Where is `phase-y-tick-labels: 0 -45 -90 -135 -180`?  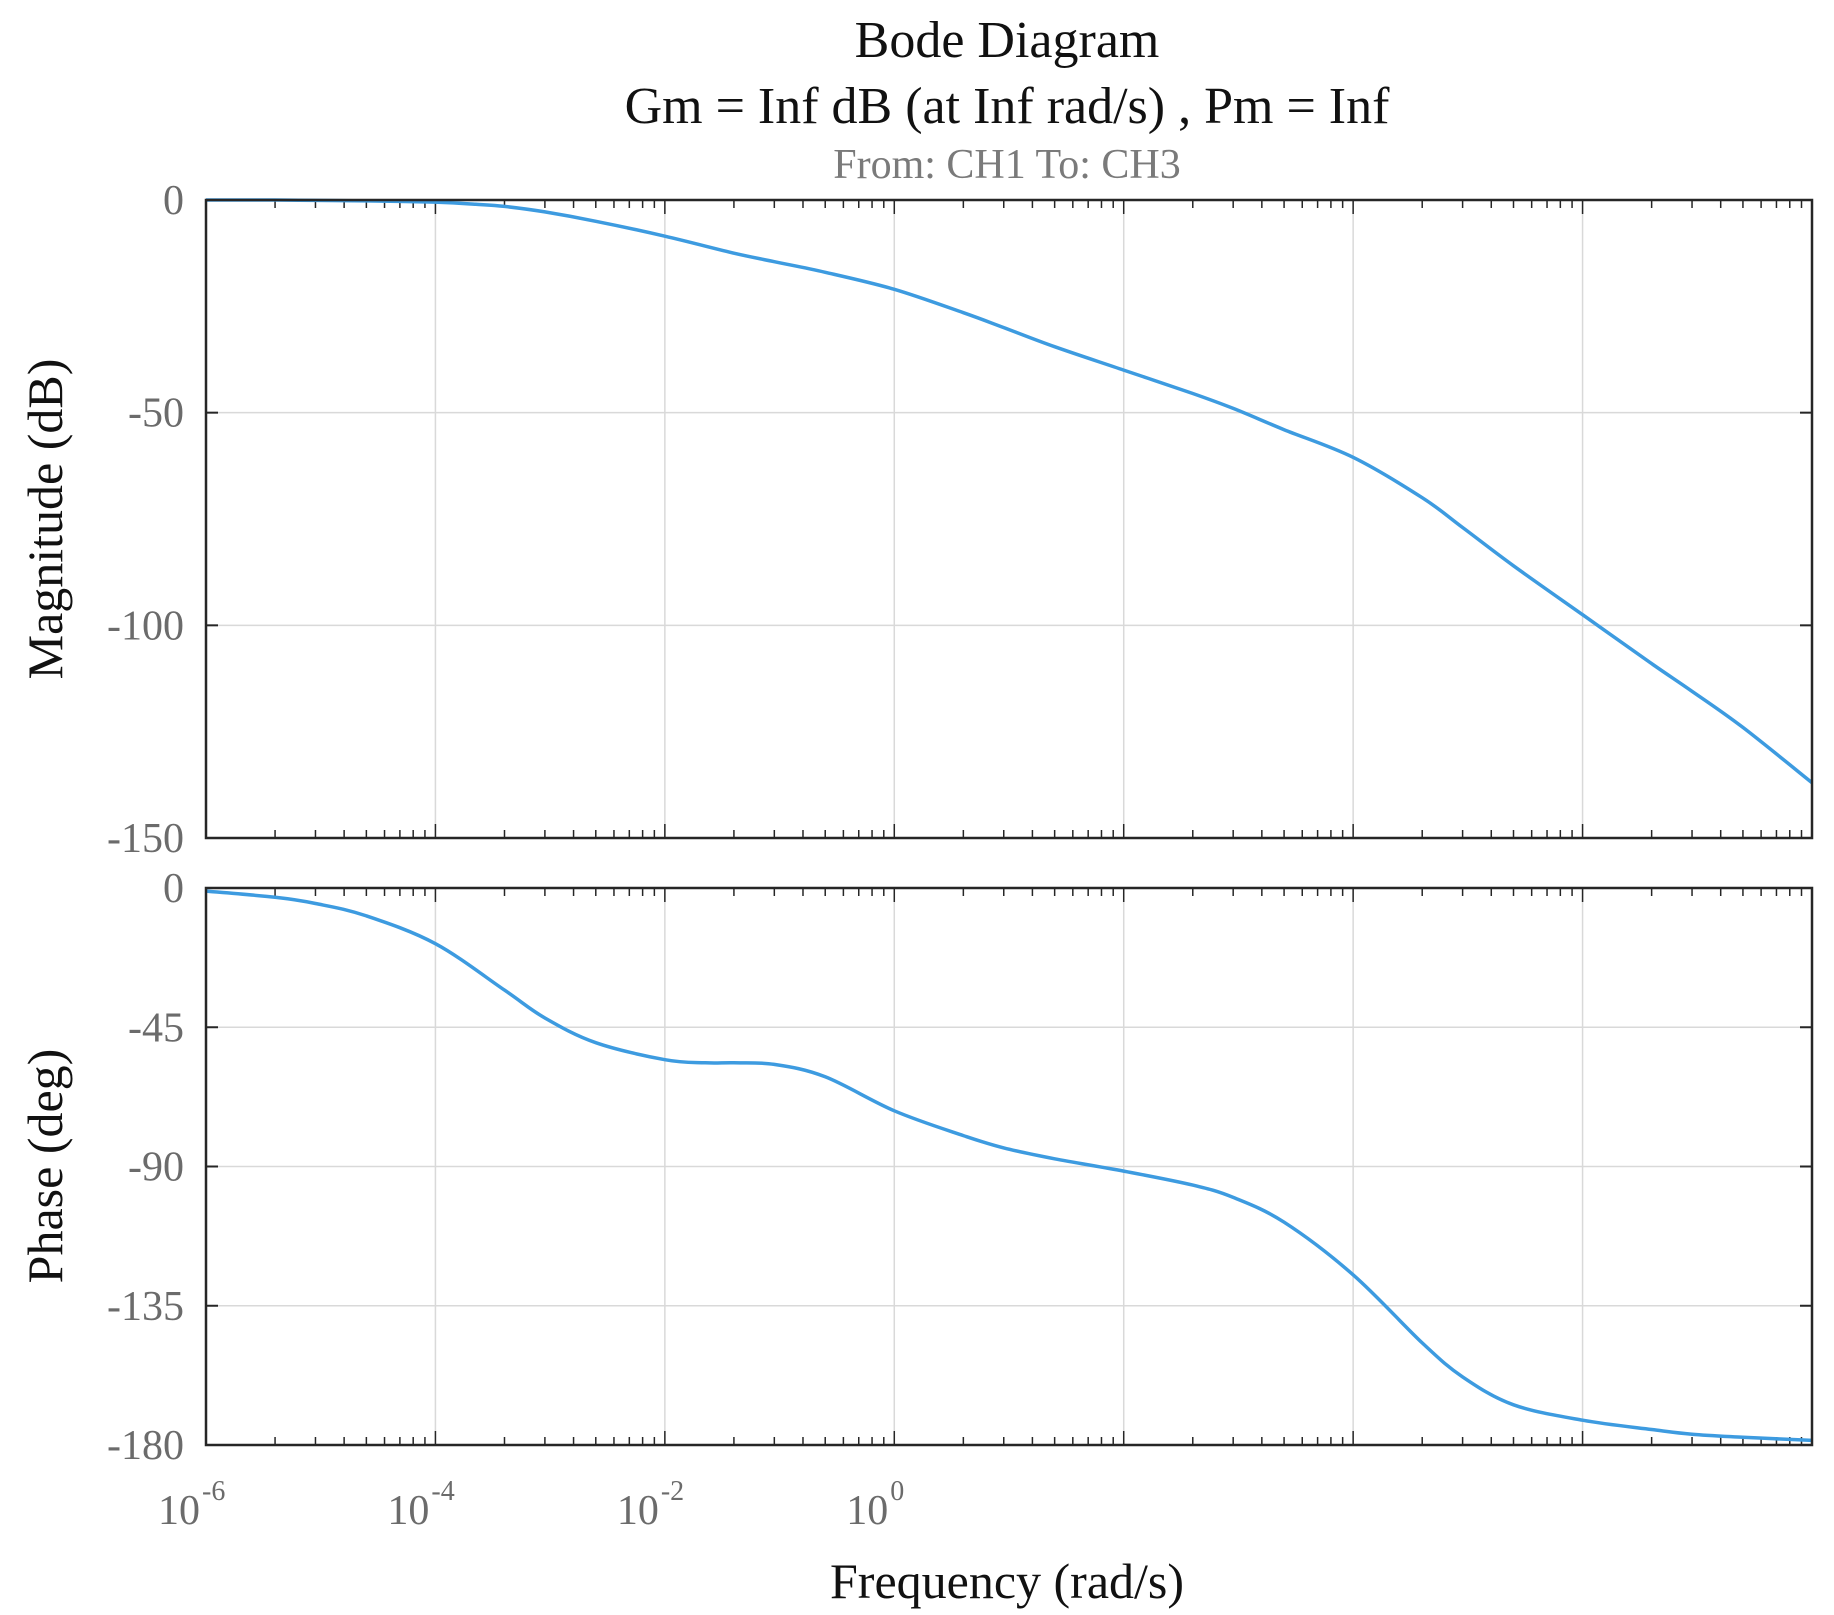
phase-y-tick-labels: 0 -45 -90 -135 -180 is located at coordinates (145, 1167).